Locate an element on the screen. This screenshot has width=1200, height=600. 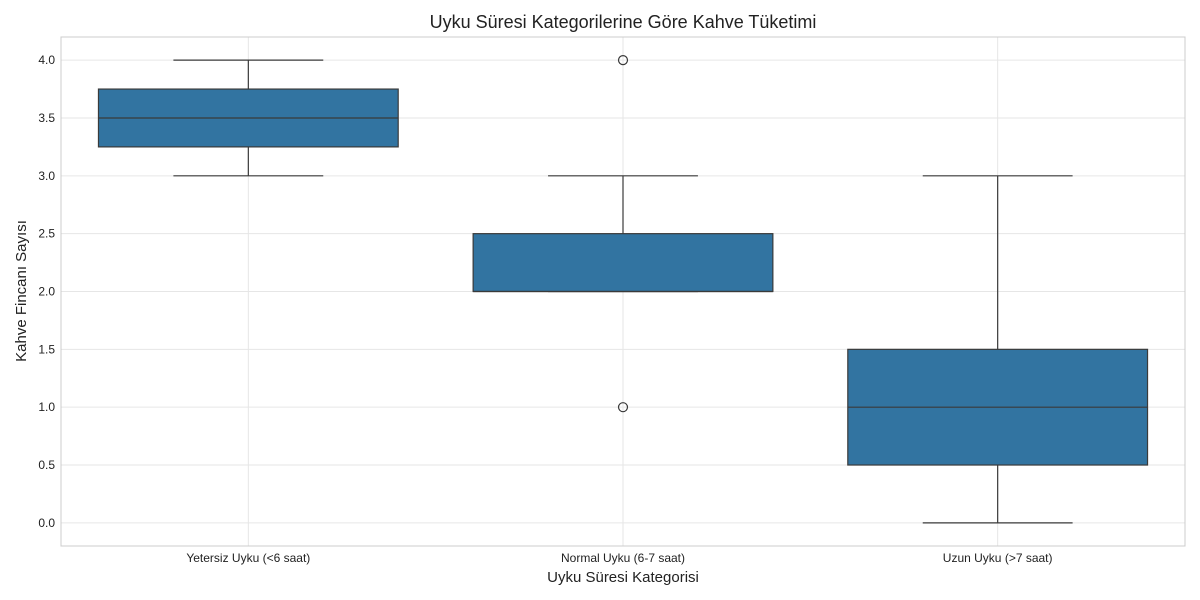
y-tick-label: 0.0 is located at coordinates (46, 523).